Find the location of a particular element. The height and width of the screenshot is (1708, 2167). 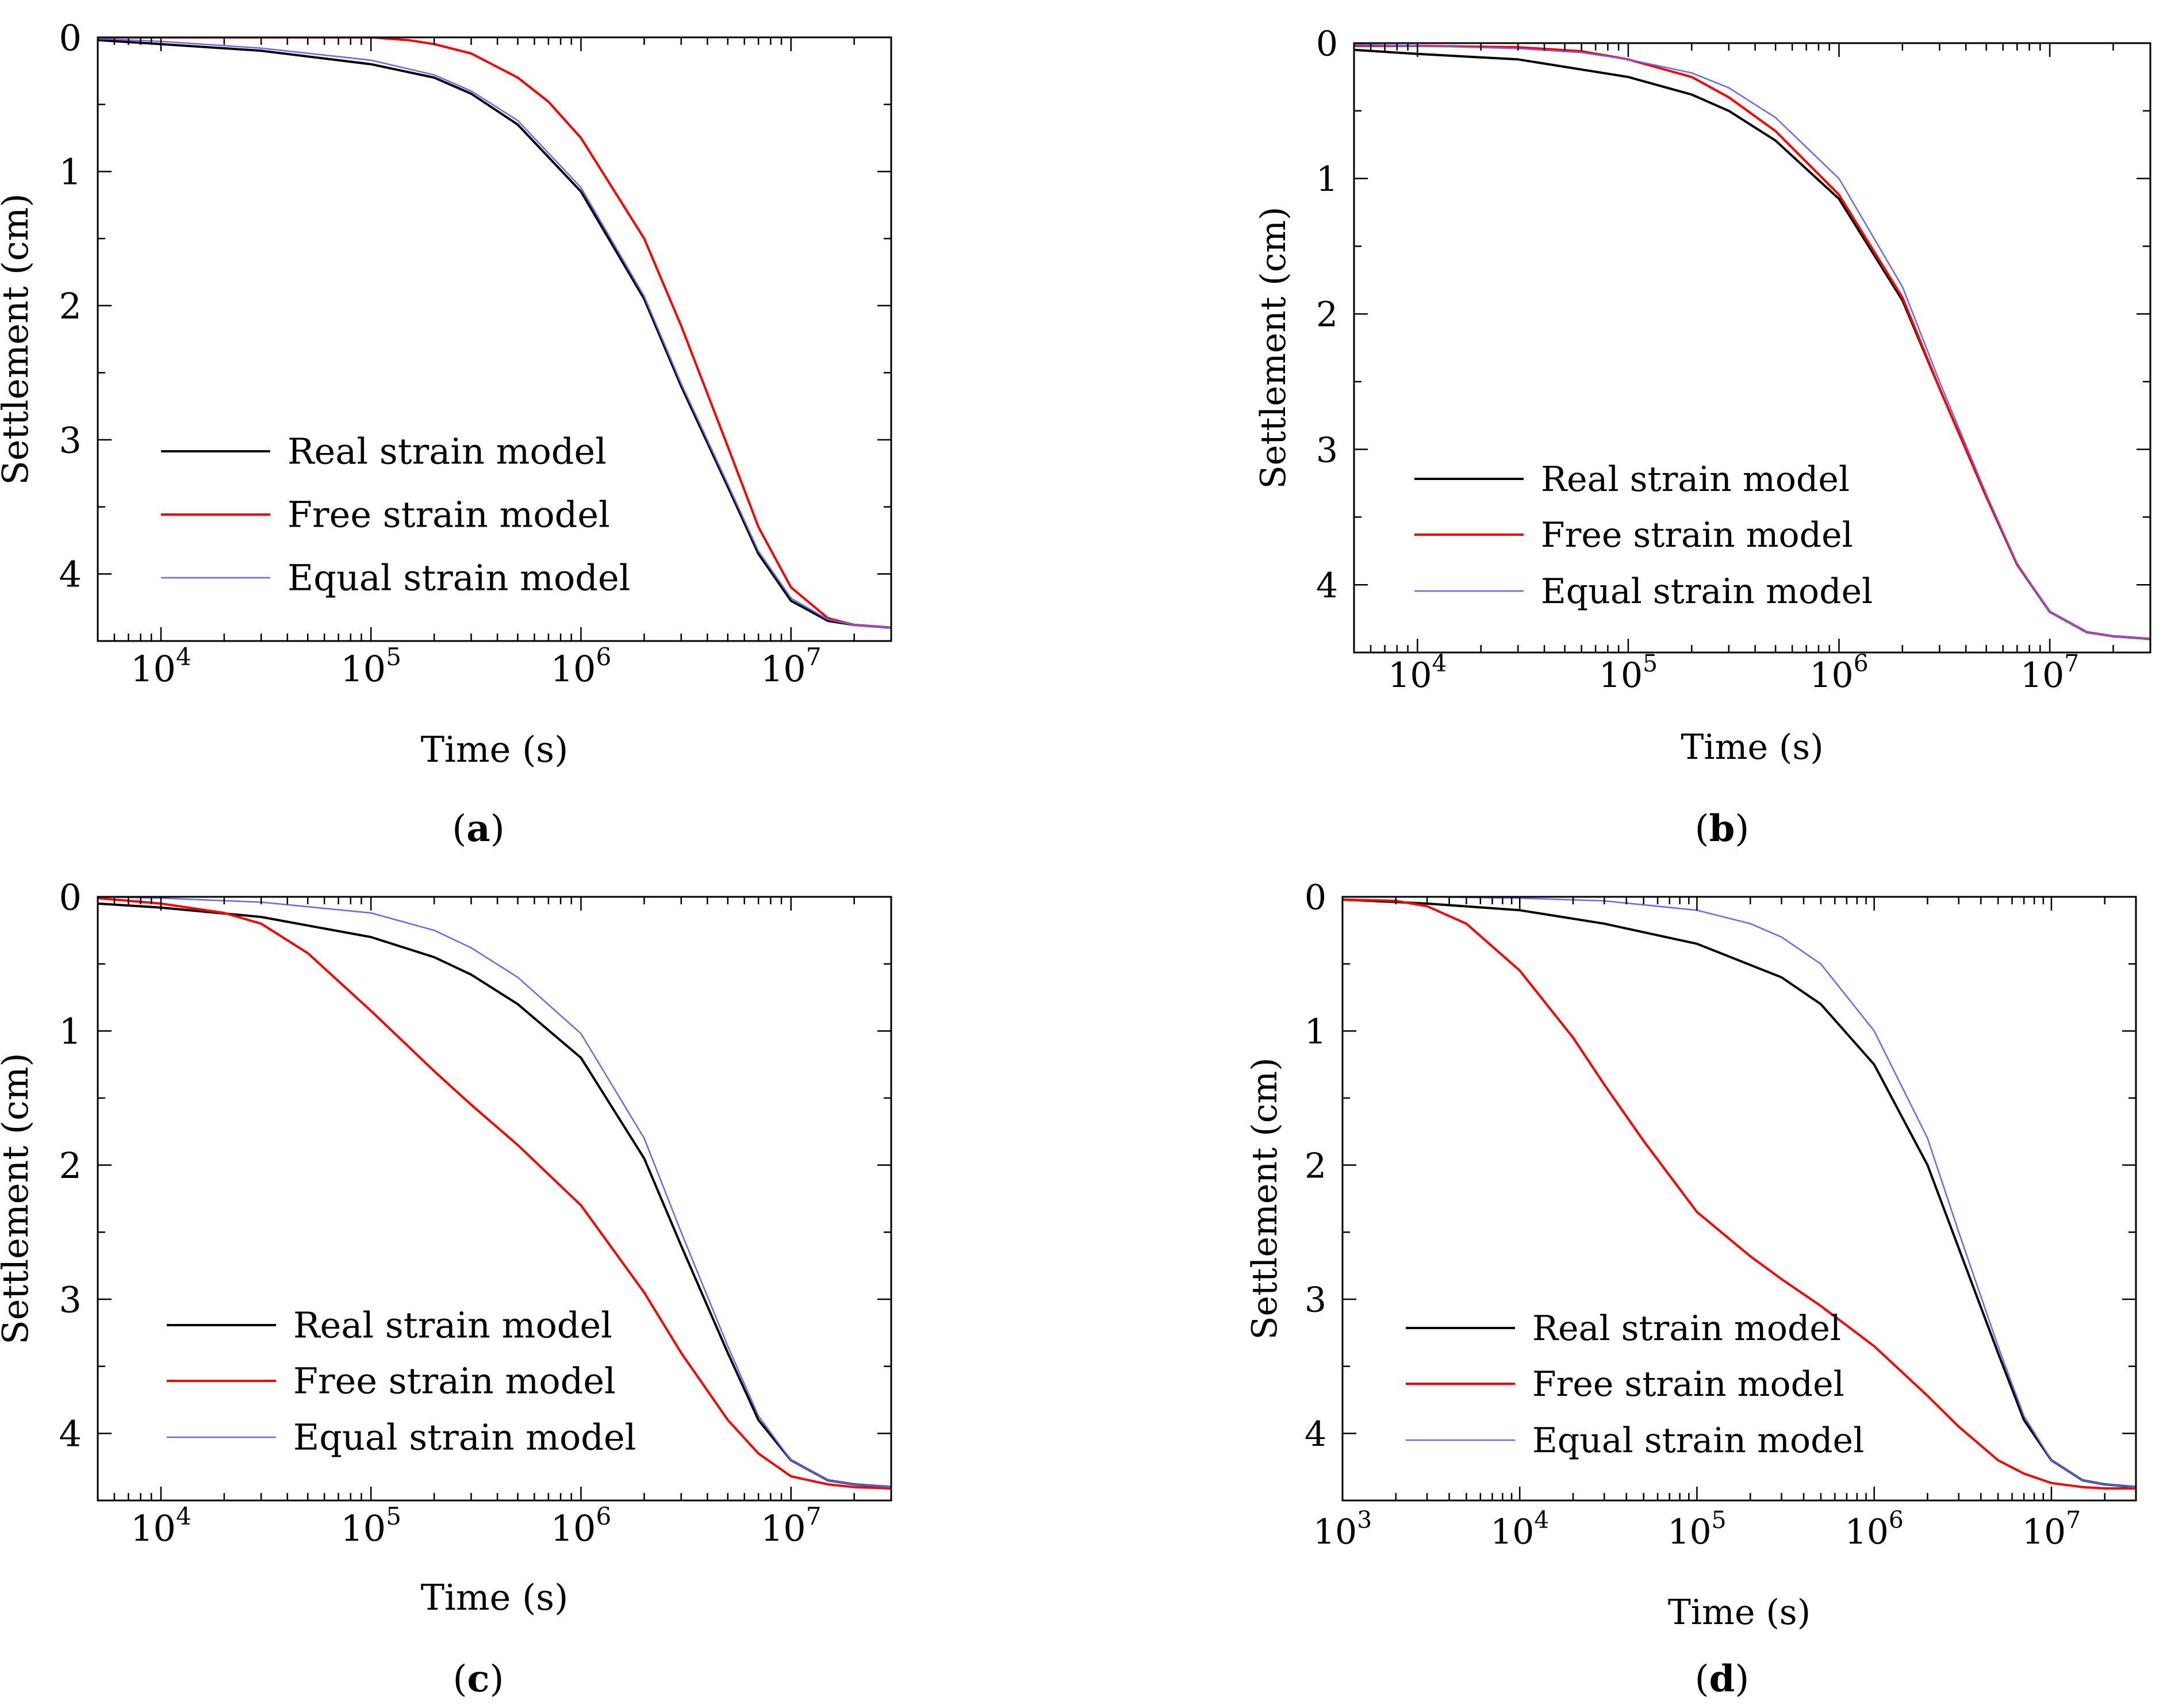

panel-label-b: (b) is located at coordinates (1722, 828).